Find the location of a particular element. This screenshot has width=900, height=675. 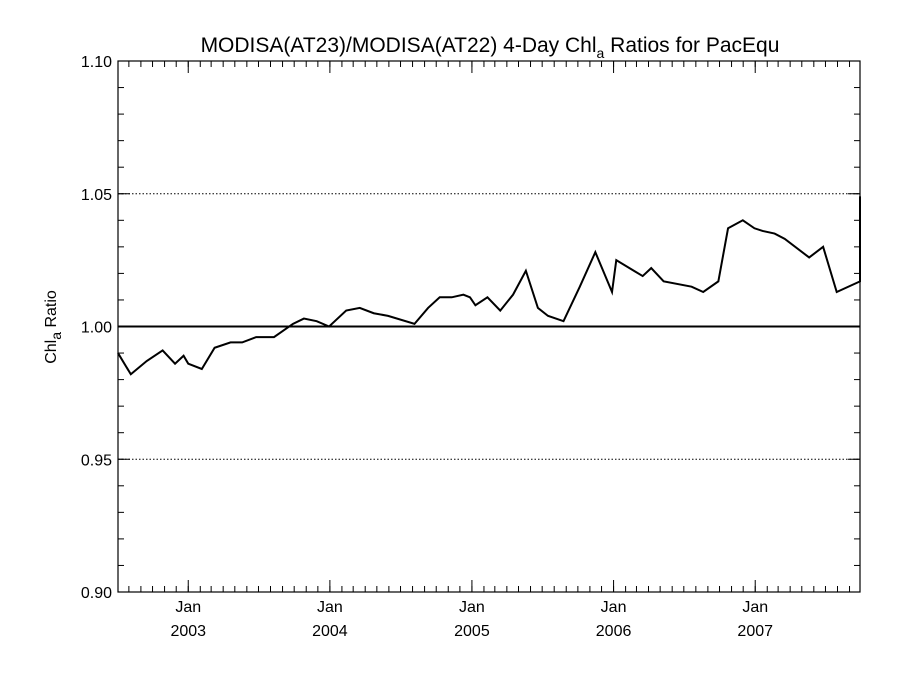

chart-title-prefix: MODISA(AT23)/MODISA(AT22) 4-Day Chl is located at coordinates (399, 45).